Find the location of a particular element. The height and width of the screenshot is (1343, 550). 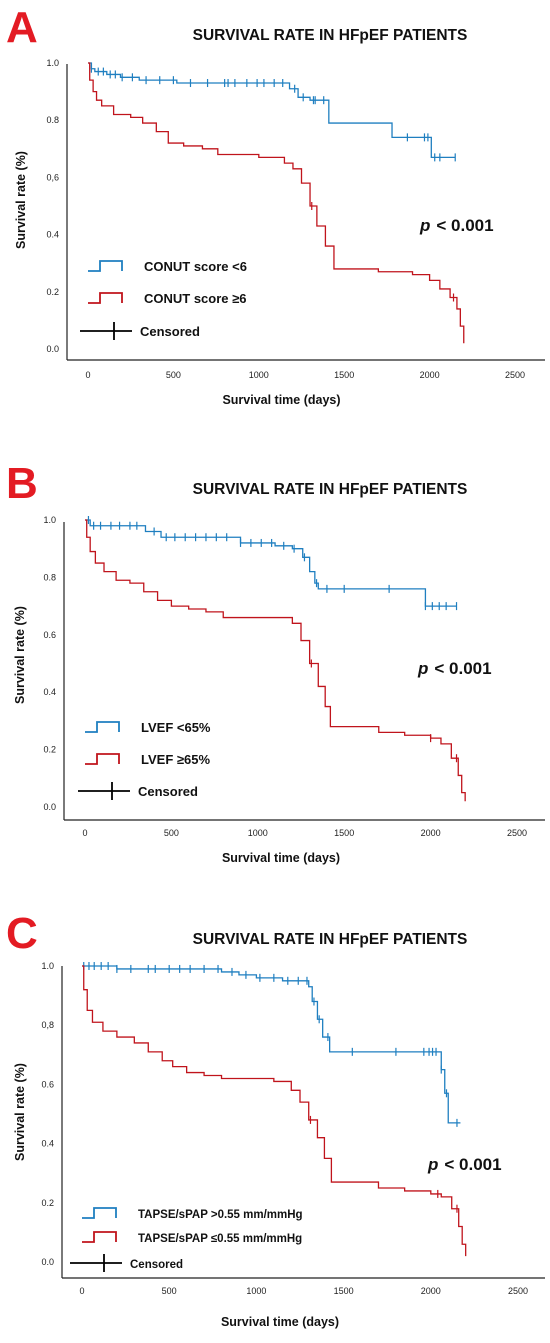

legend-label: LVEF <65% is located at coordinates (176, 727).